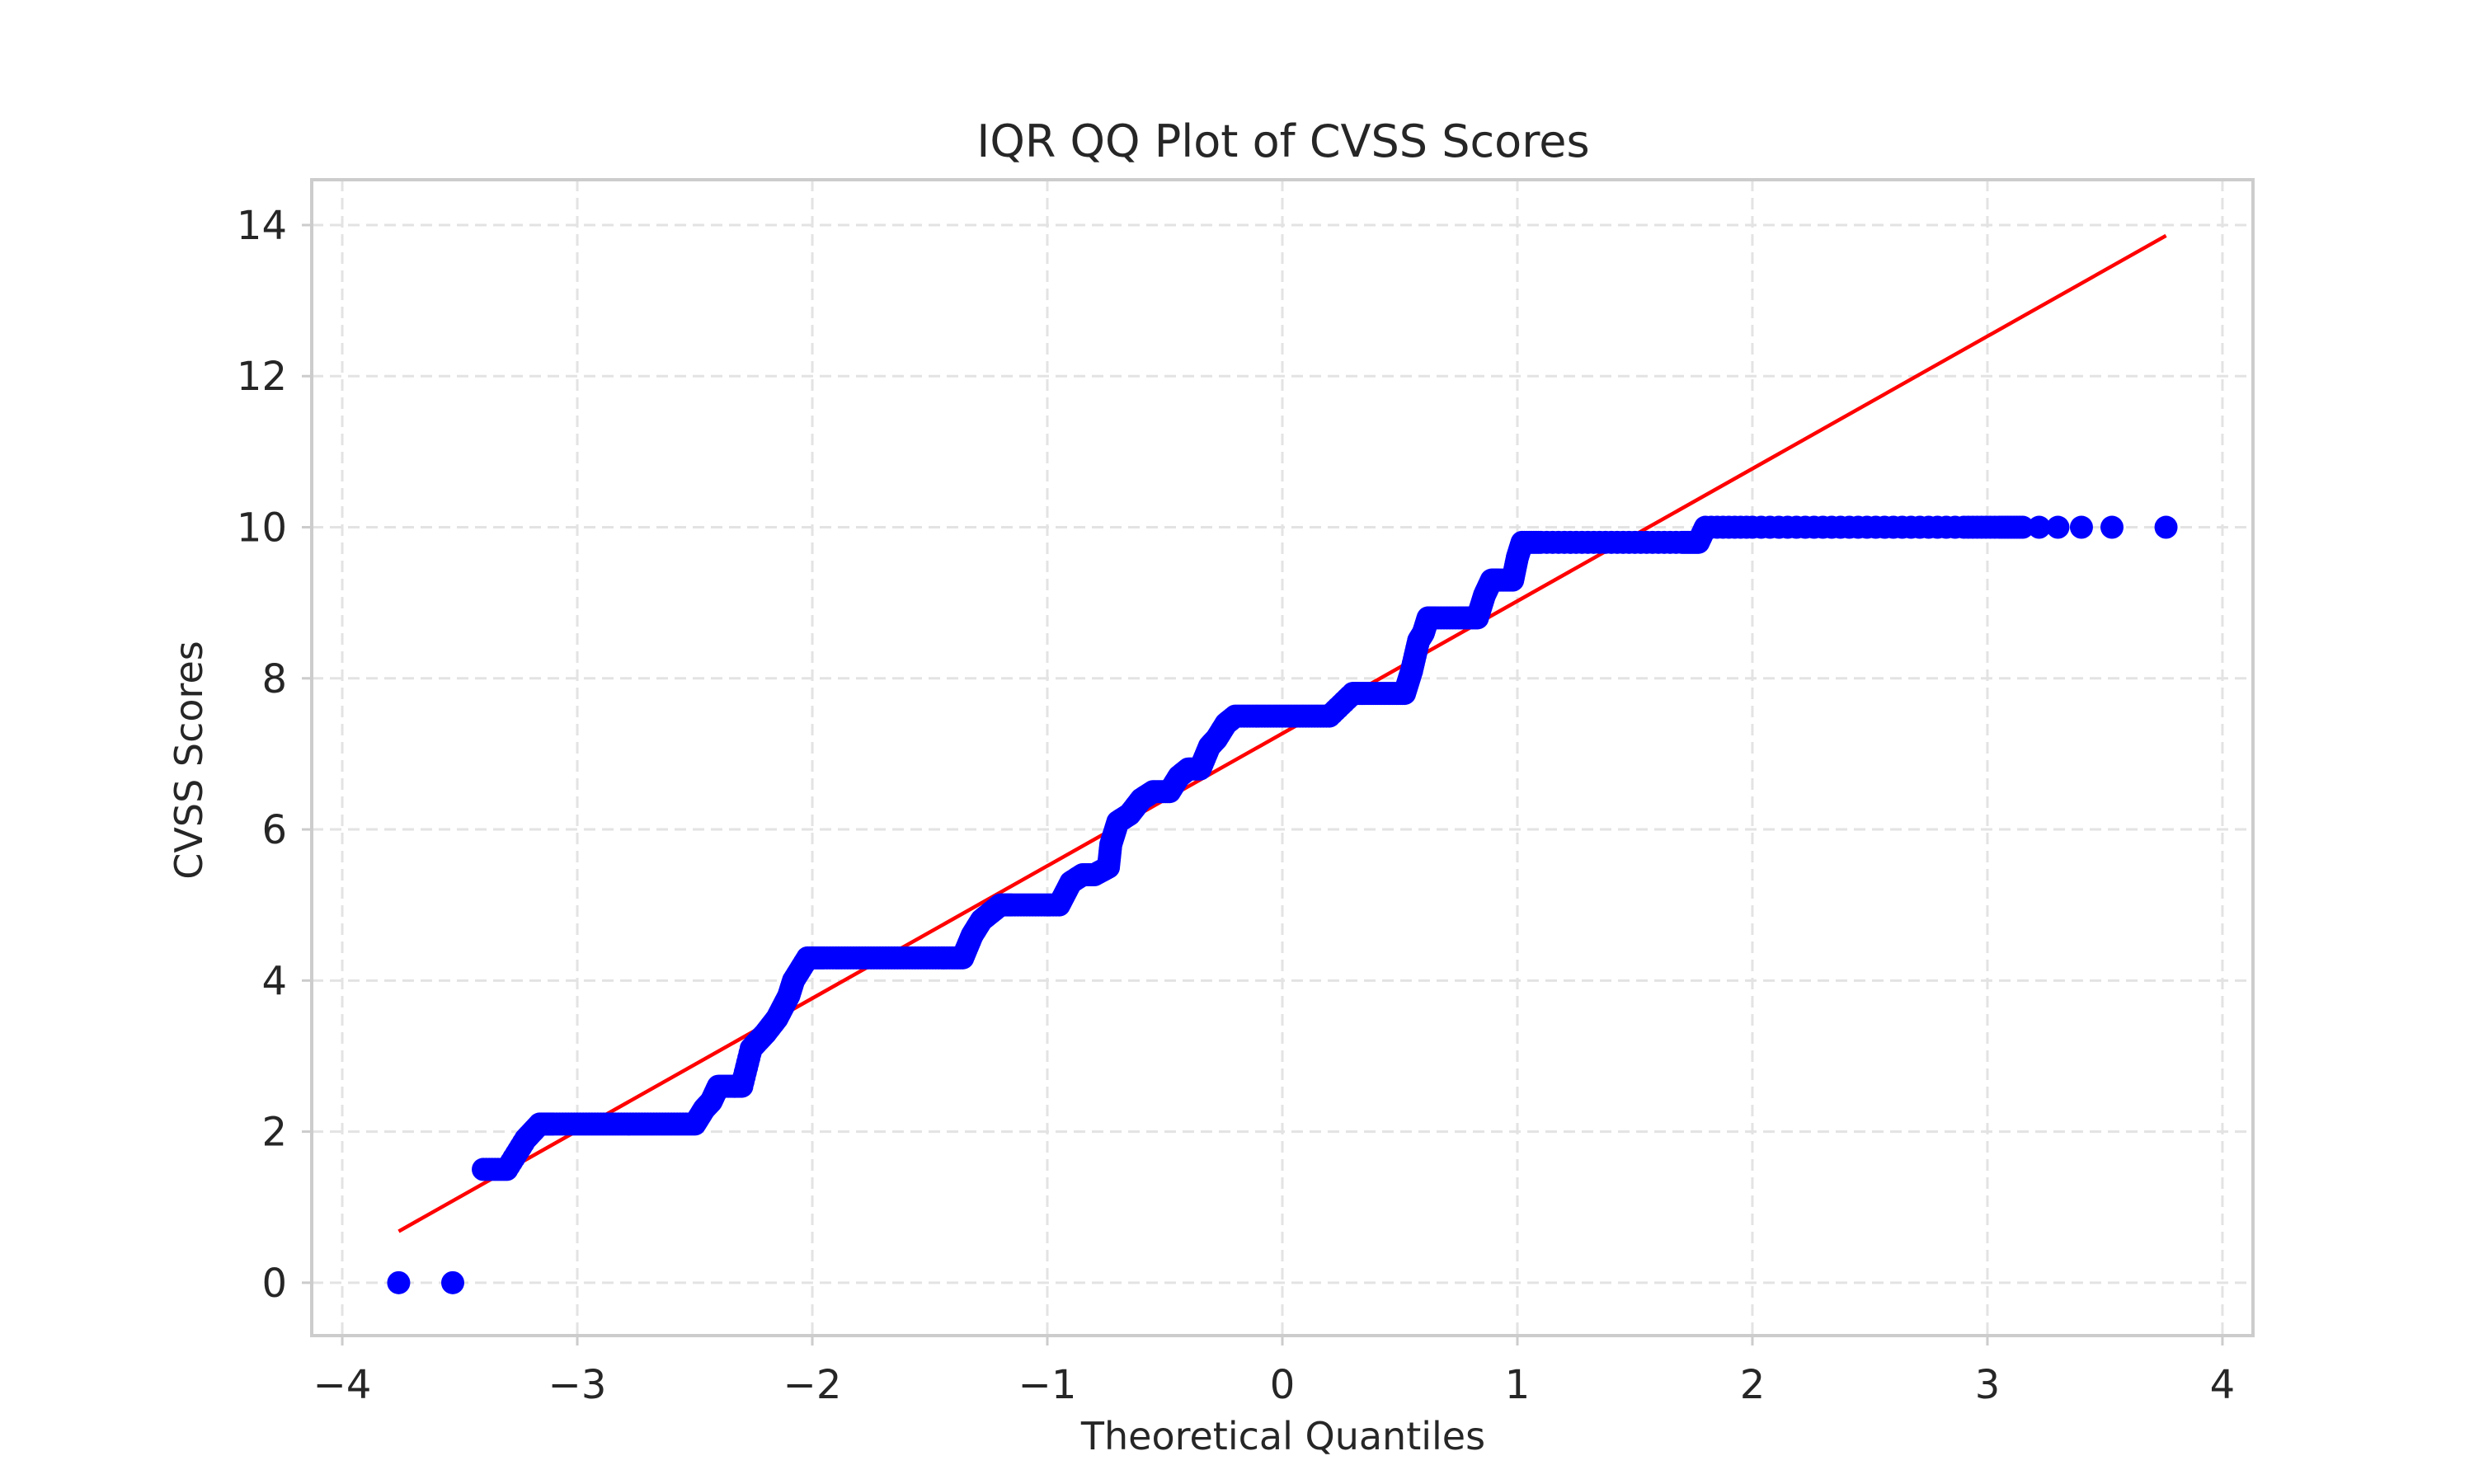 The width and height of the screenshot is (2474, 1484). What do you see at coordinates (274, 1284) in the screenshot?
I see `y-tick-label: 0` at bounding box center [274, 1284].